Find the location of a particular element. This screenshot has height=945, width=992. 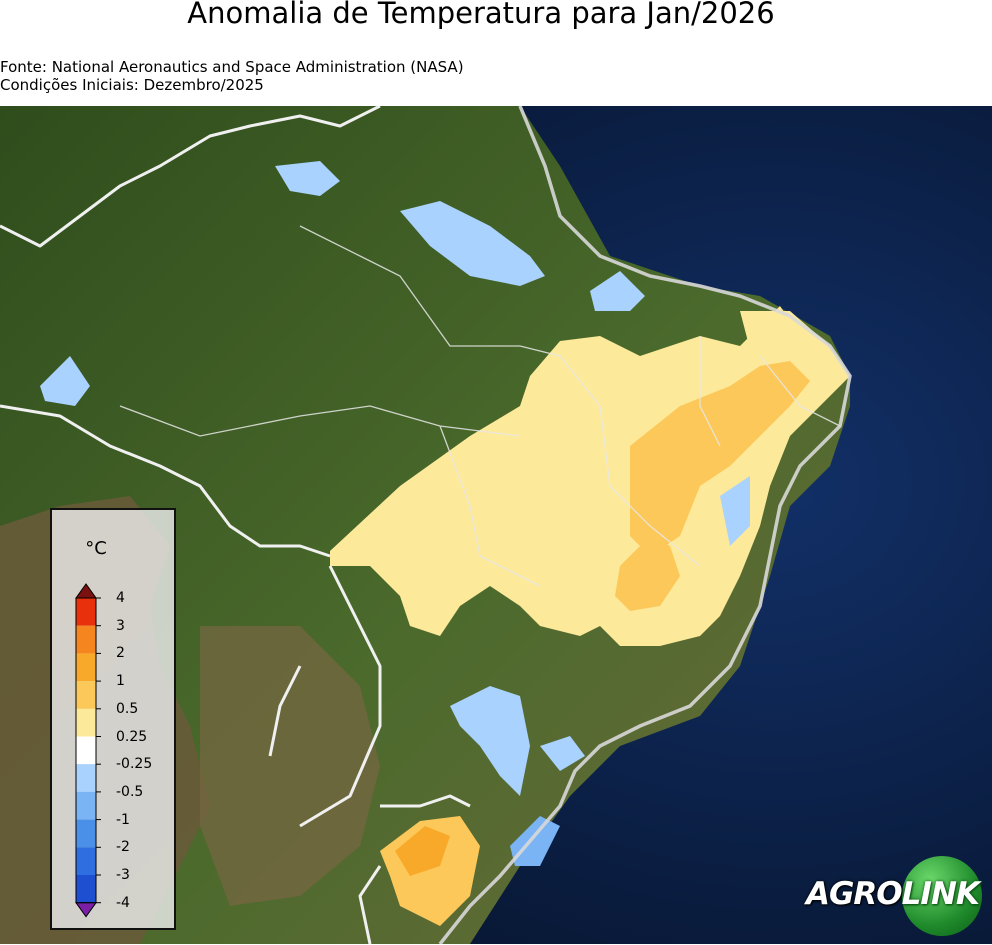

logo-globe is located at coordinates (942, 896).